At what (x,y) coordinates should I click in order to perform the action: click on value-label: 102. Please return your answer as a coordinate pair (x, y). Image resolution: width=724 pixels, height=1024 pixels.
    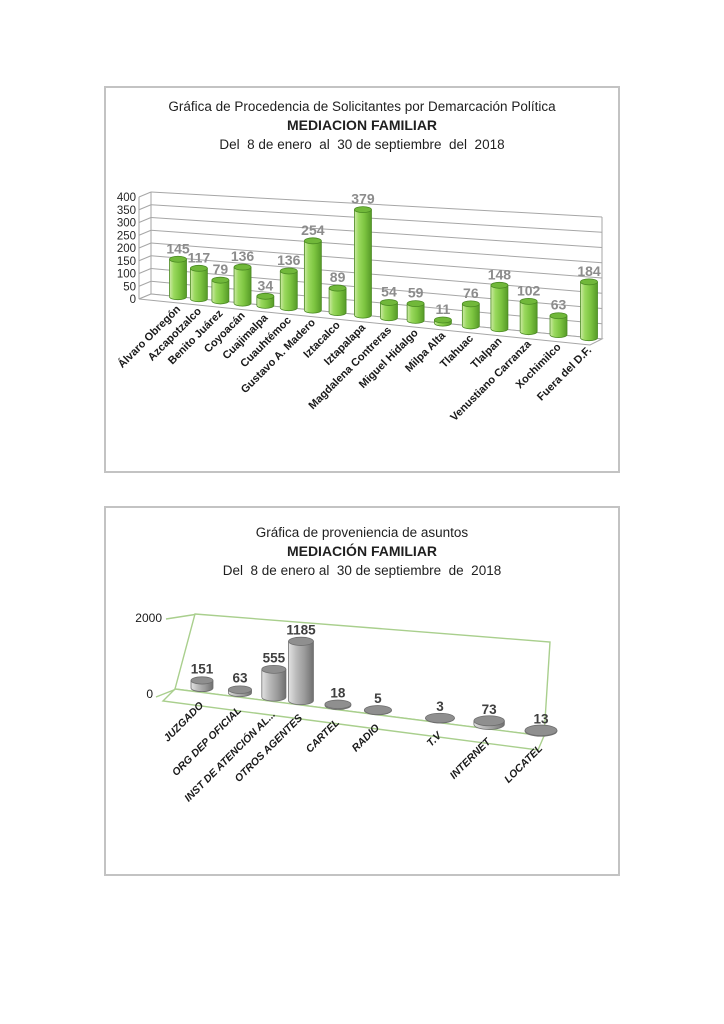
    Looking at the image, I should click on (529, 290).